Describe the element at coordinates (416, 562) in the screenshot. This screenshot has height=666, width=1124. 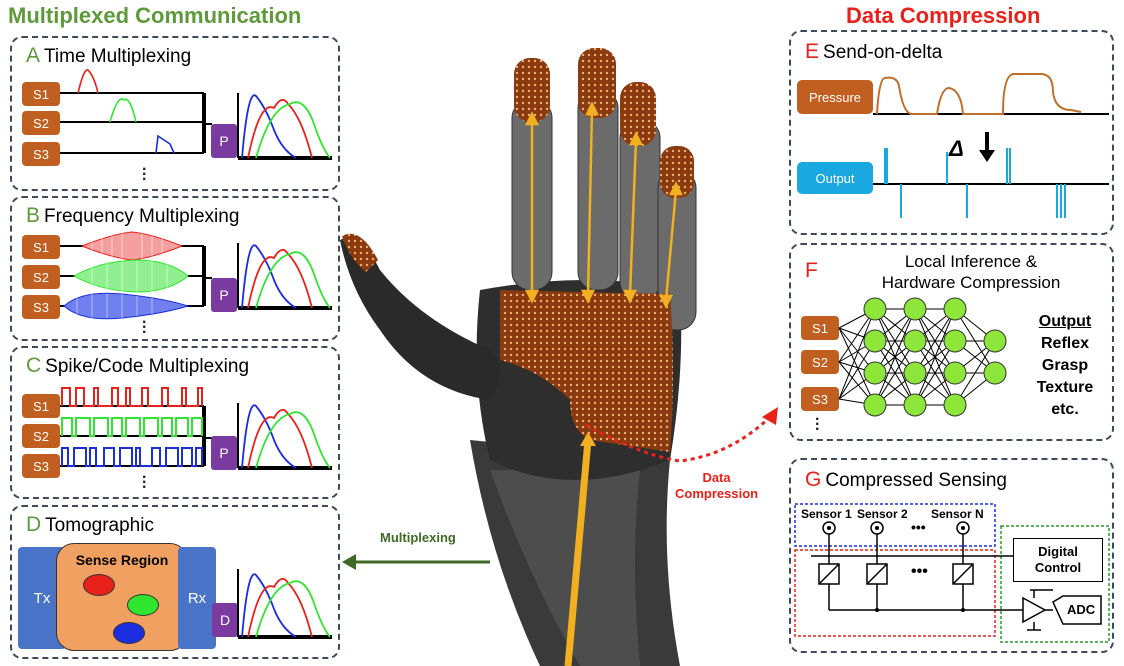
I see `multiplexing-arrow` at that location.